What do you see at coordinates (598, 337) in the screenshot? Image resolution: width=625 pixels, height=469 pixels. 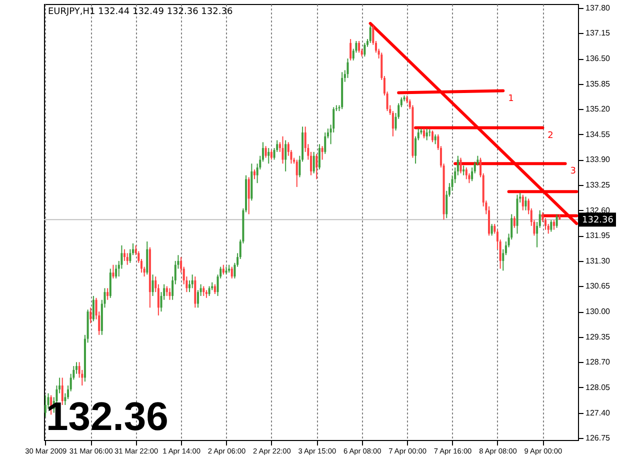 I see `y-tick-label: 129.35` at bounding box center [598, 337].